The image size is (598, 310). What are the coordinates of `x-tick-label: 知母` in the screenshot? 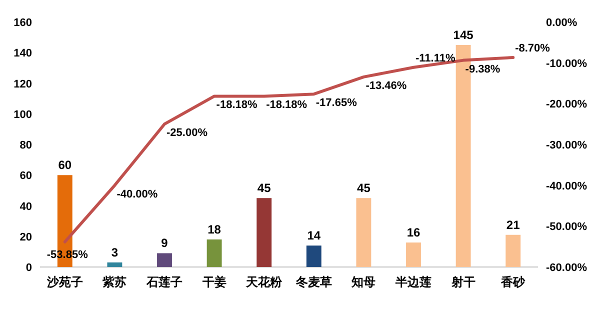 It's located at (363, 282).